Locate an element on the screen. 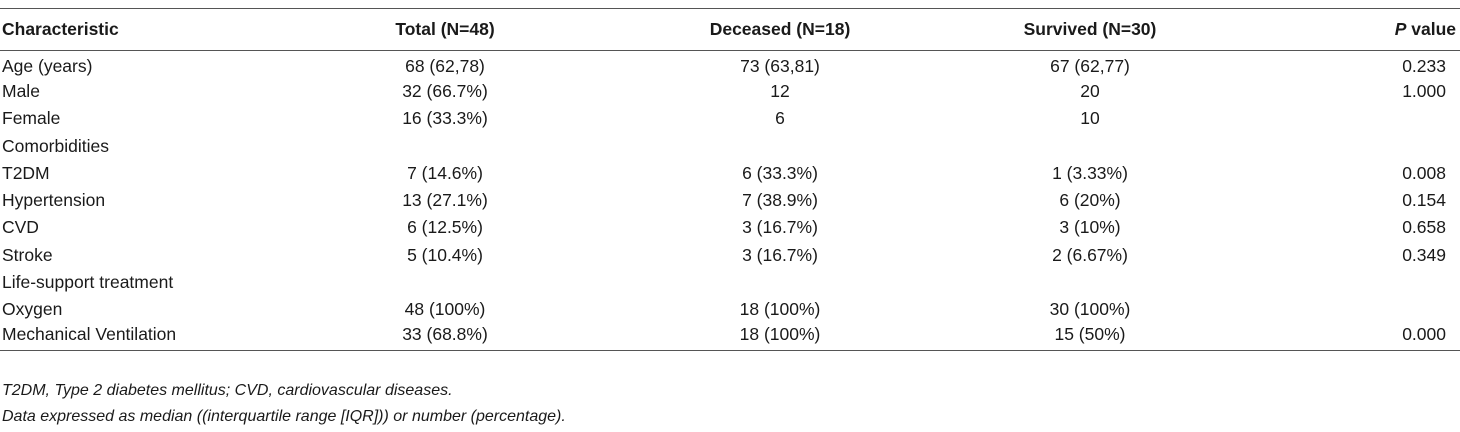 This screenshot has width=1460, height=432. cell-characteristic: CVD is located at coordinates (20, 227).